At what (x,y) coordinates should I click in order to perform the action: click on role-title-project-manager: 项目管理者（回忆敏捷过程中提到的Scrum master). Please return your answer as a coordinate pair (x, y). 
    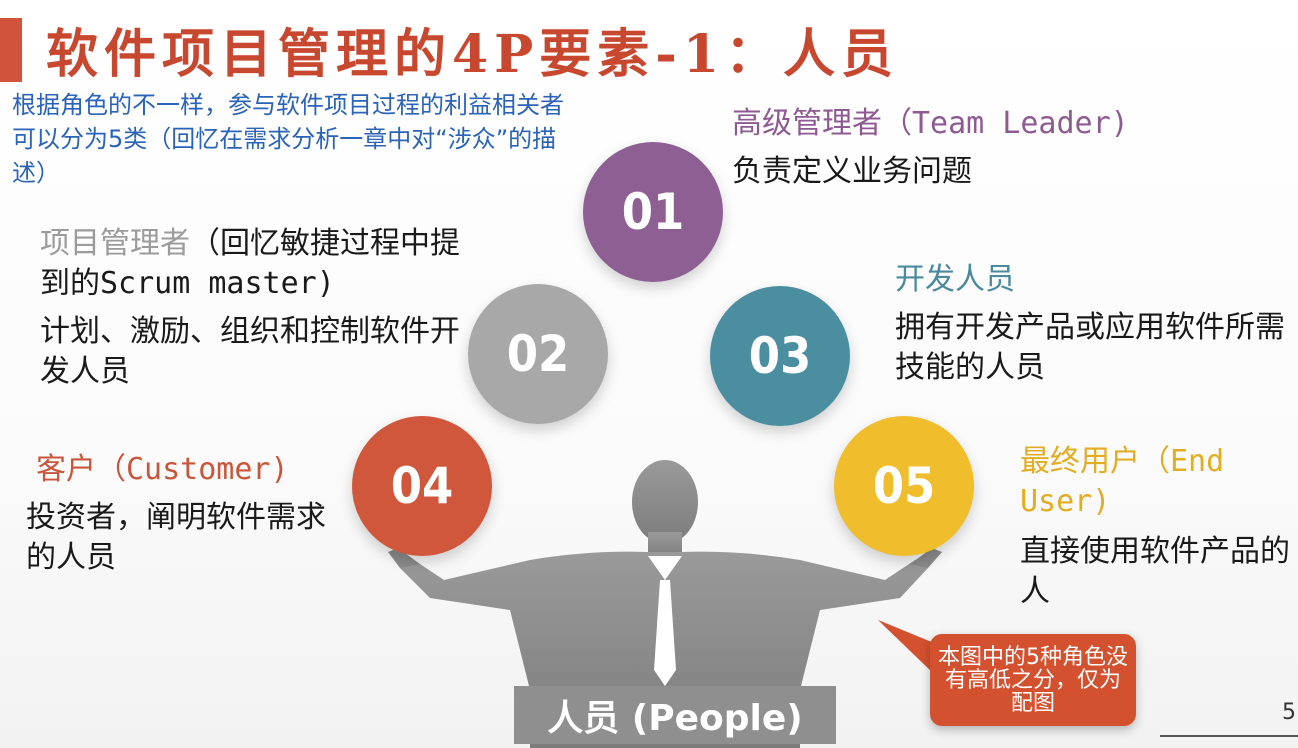
    Looking at the image, I should click on (255, 264).